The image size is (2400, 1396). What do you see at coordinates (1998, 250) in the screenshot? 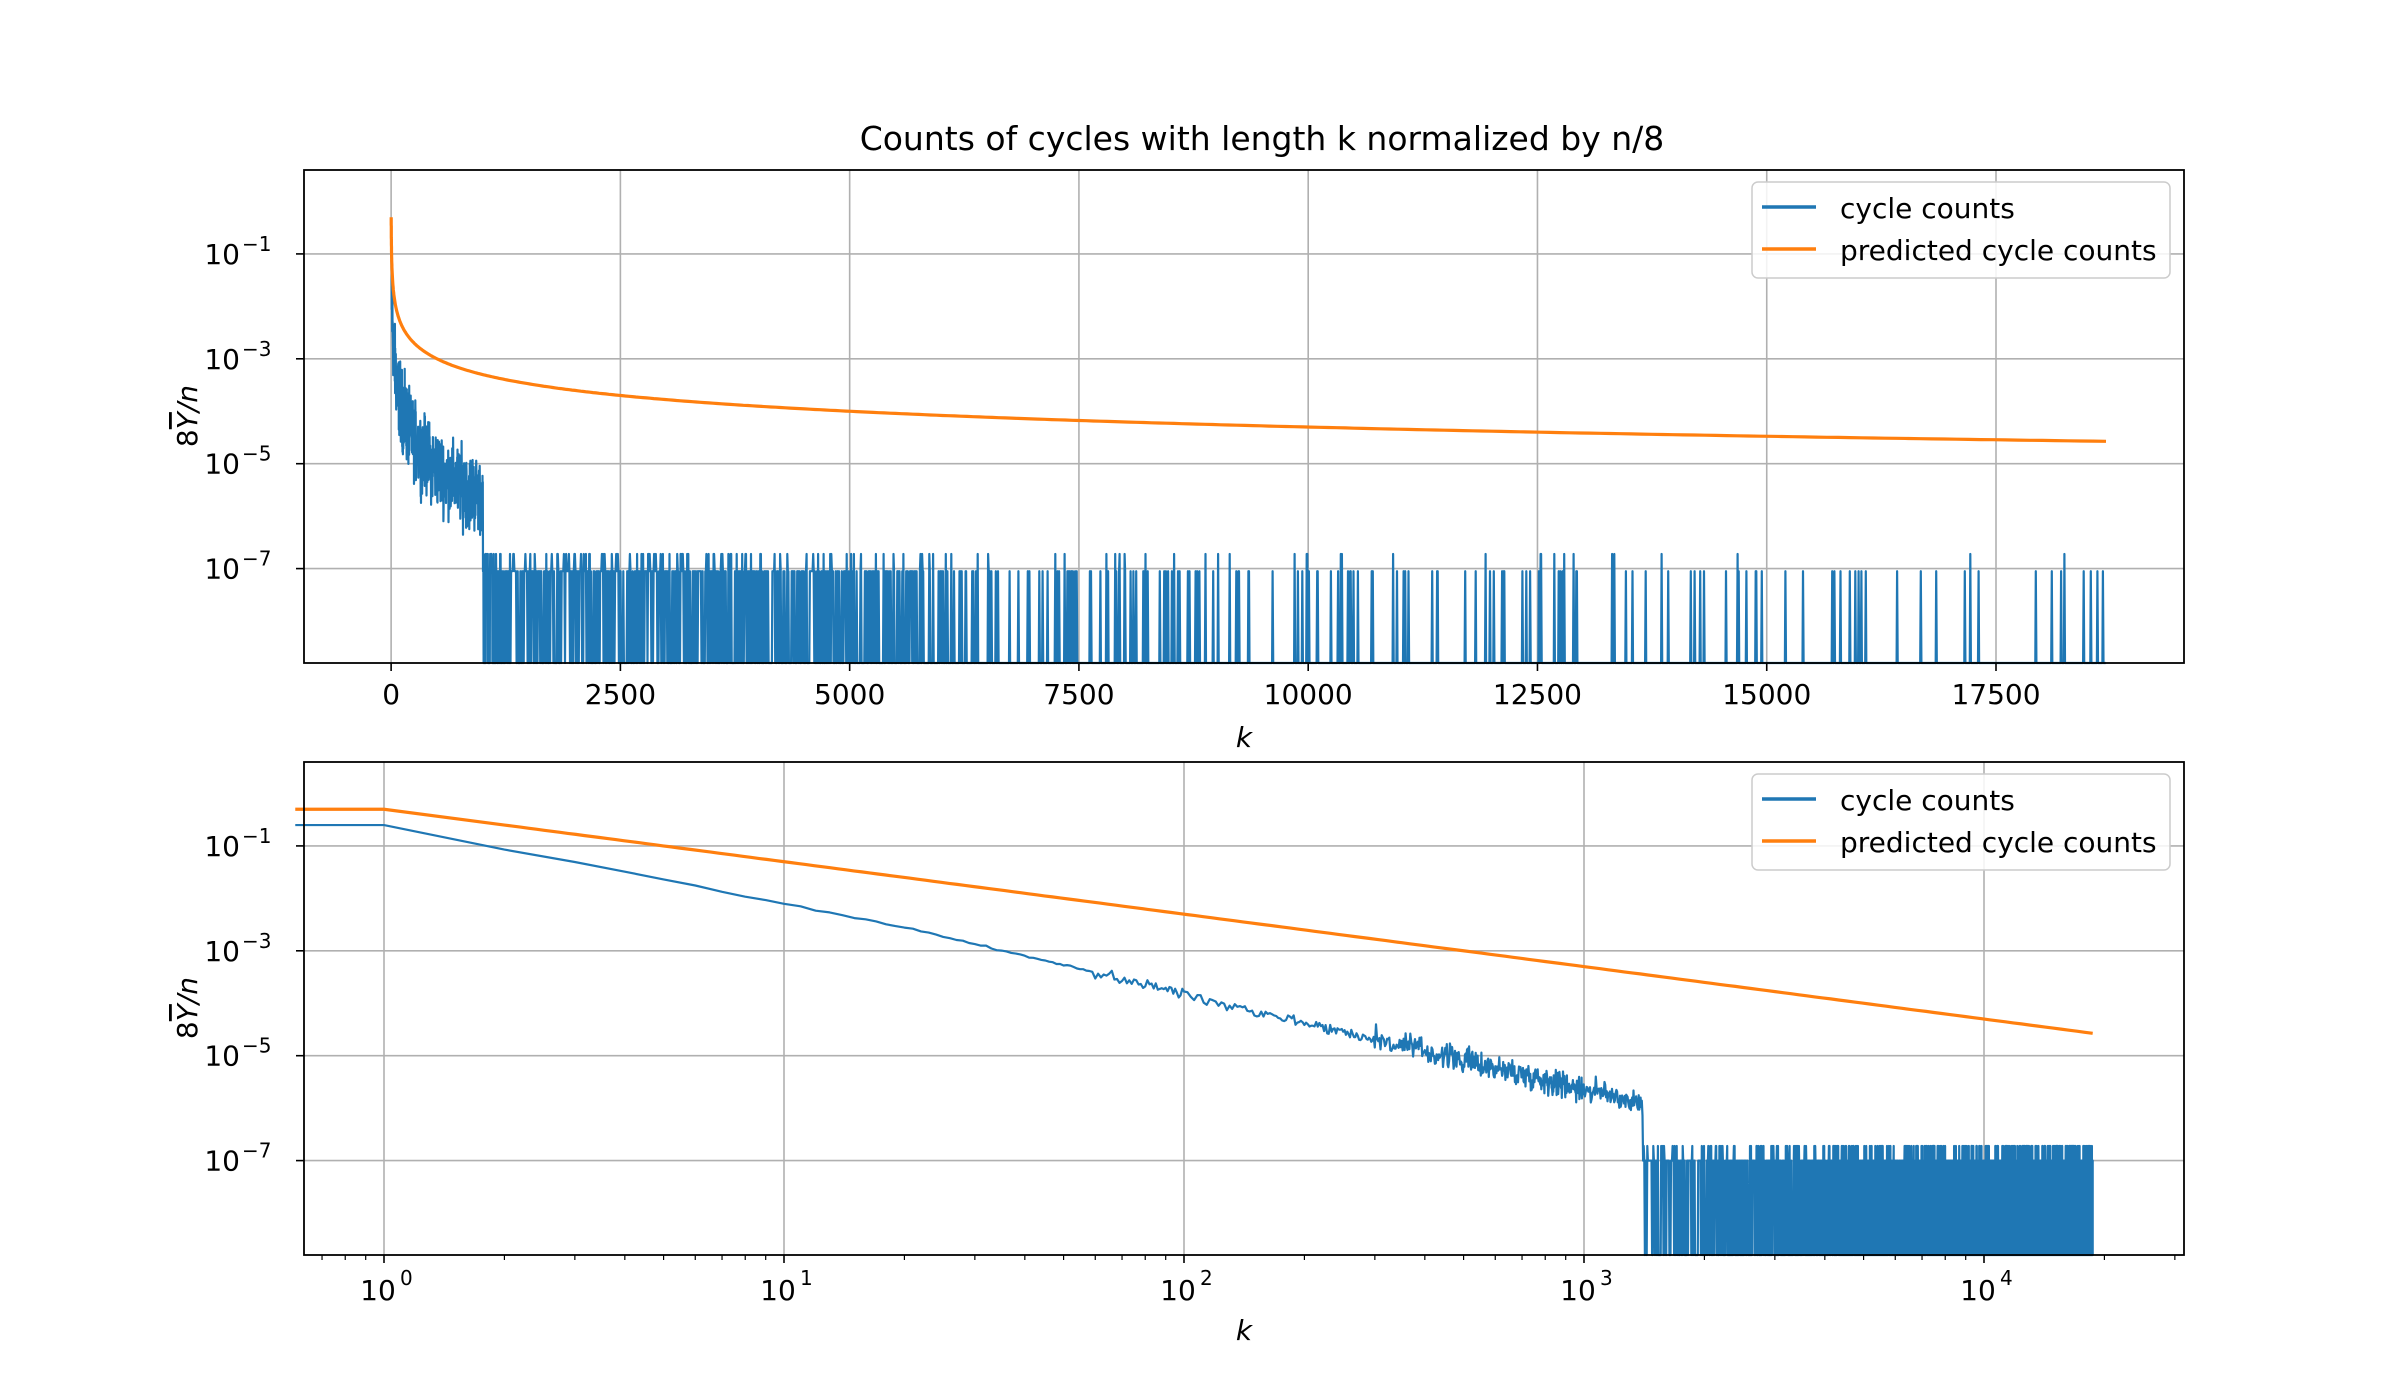
I see `top-legend-predicted-label: predicted cycle counts` at bounding box center [1998, 250].